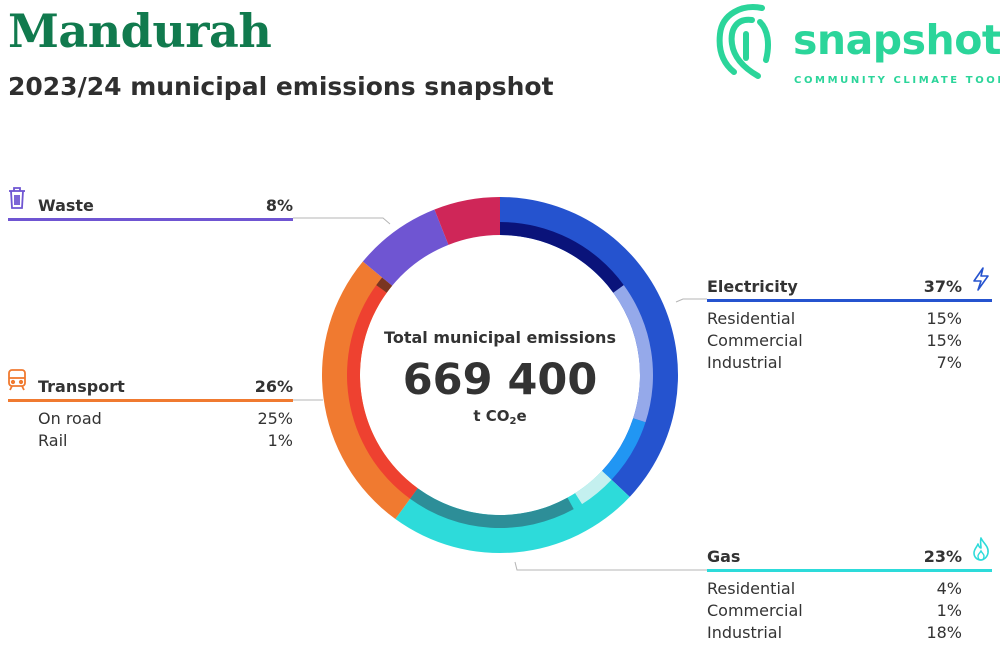 This screenshot has width=1000, height=670. What do you see at coordinates (944, 632) in the screenshot?
I see `sub-percent: 18%` at bounding box center [944, 632].